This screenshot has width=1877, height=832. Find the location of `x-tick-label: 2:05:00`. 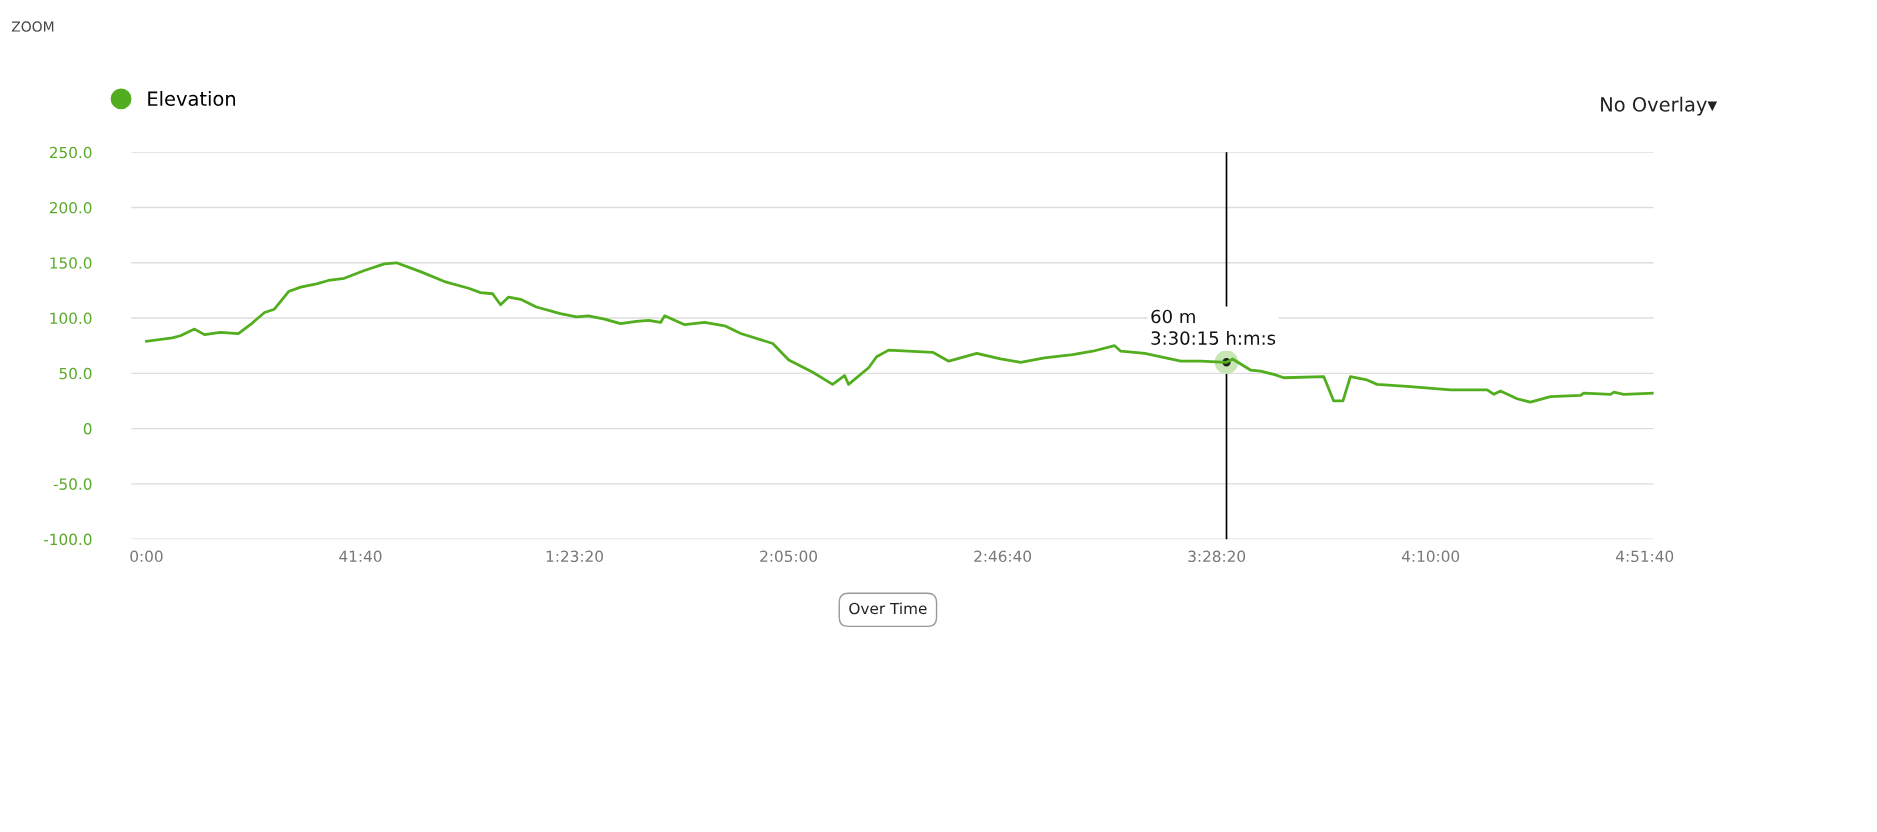

x-tick-label: 2:05:00 is located at coordinates (789, 556).